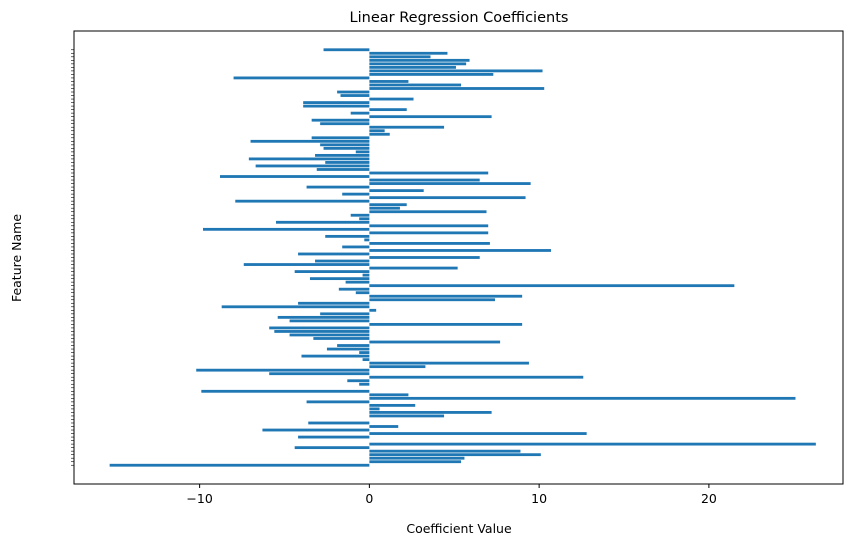 This screenshot has height=545, width=857. I want to click on x-tick-label: −10, so click(199, 498).